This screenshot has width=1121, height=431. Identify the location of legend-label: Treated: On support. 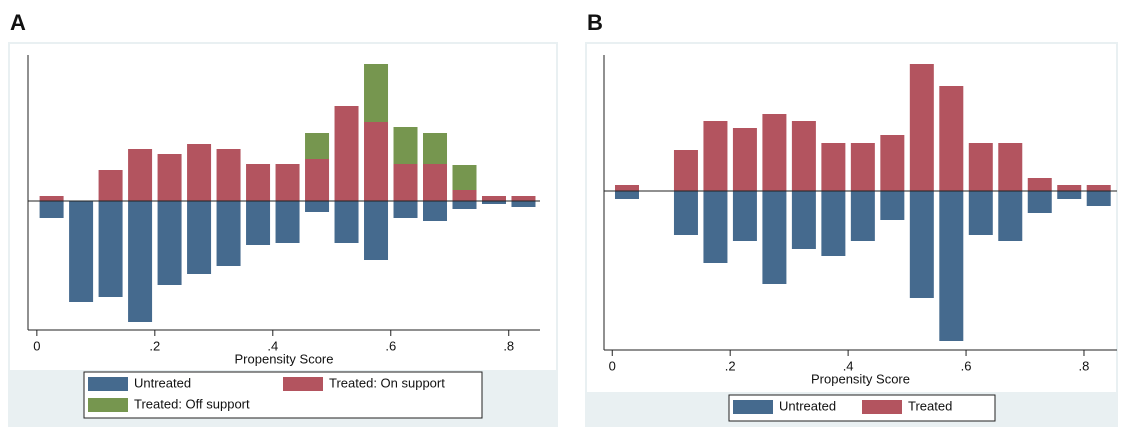
(387, 382).